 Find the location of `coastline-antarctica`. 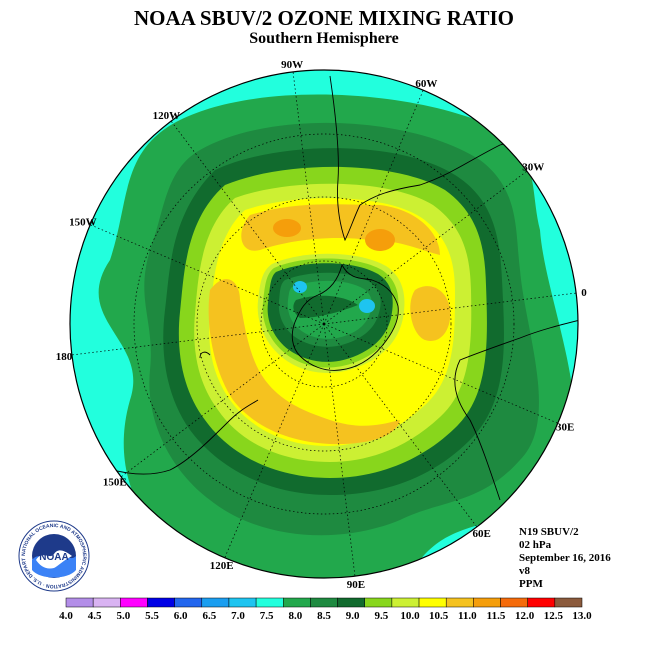

coastline-antarctica is located at coordinates (345, 317).